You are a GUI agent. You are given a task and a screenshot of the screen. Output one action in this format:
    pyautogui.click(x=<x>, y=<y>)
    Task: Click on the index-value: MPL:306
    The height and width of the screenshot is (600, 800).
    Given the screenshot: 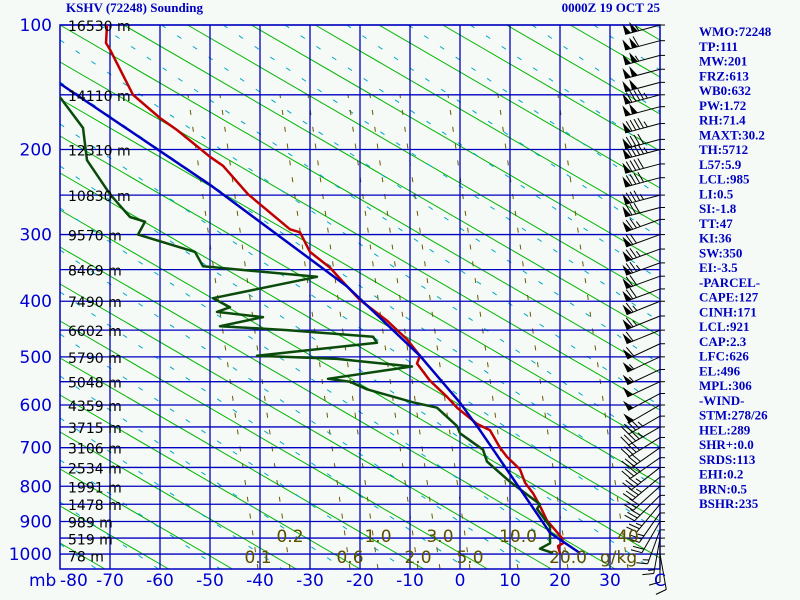 What is the action you would take?
    pyautogui.click(x=725, y=385)
    